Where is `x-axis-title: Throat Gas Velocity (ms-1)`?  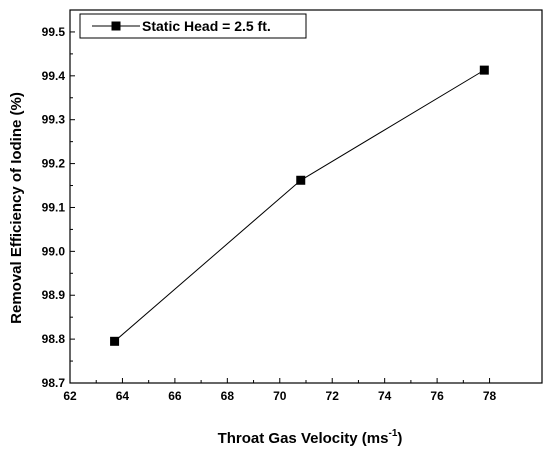
x-axis-title: Throat Gas Velocity (ms-1) is located at coordinates (310, 437).